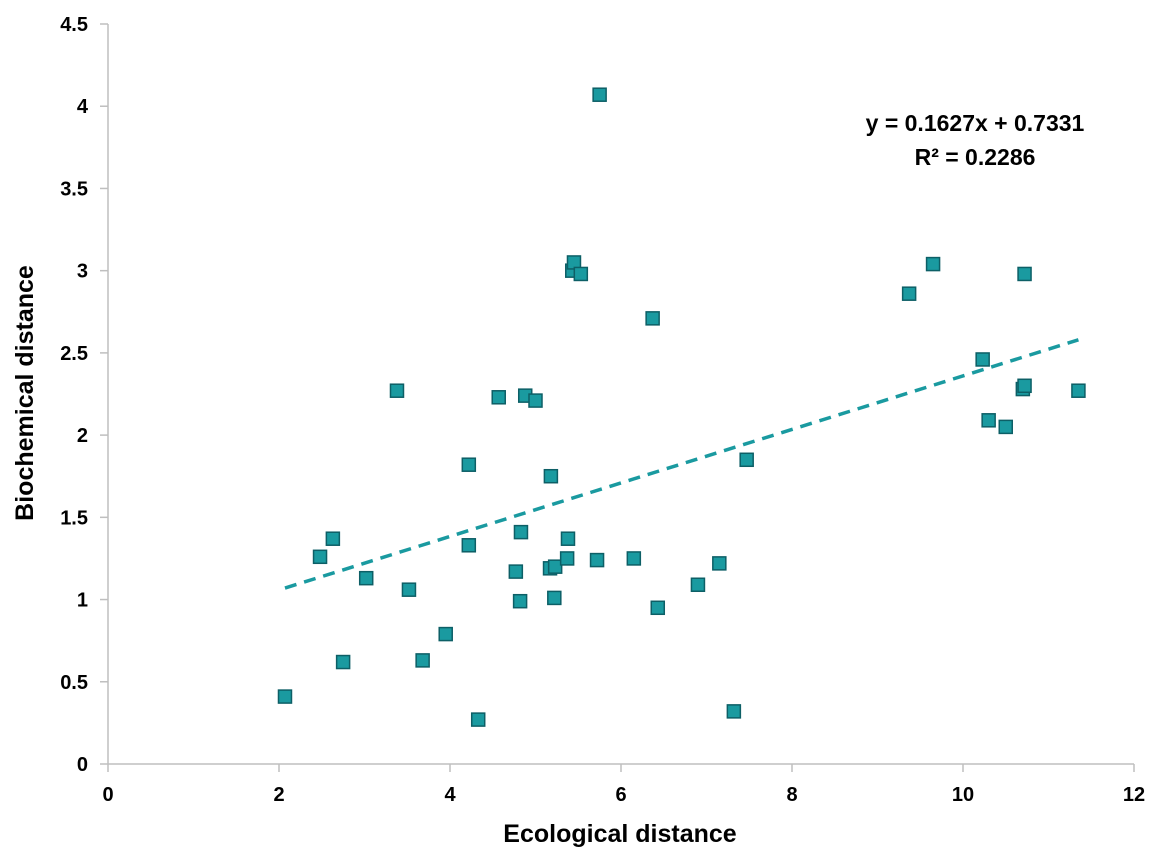 The height and width of the screenshot is (852, 1156). I want to click on x-tick-label: 2, so click(278, 795).